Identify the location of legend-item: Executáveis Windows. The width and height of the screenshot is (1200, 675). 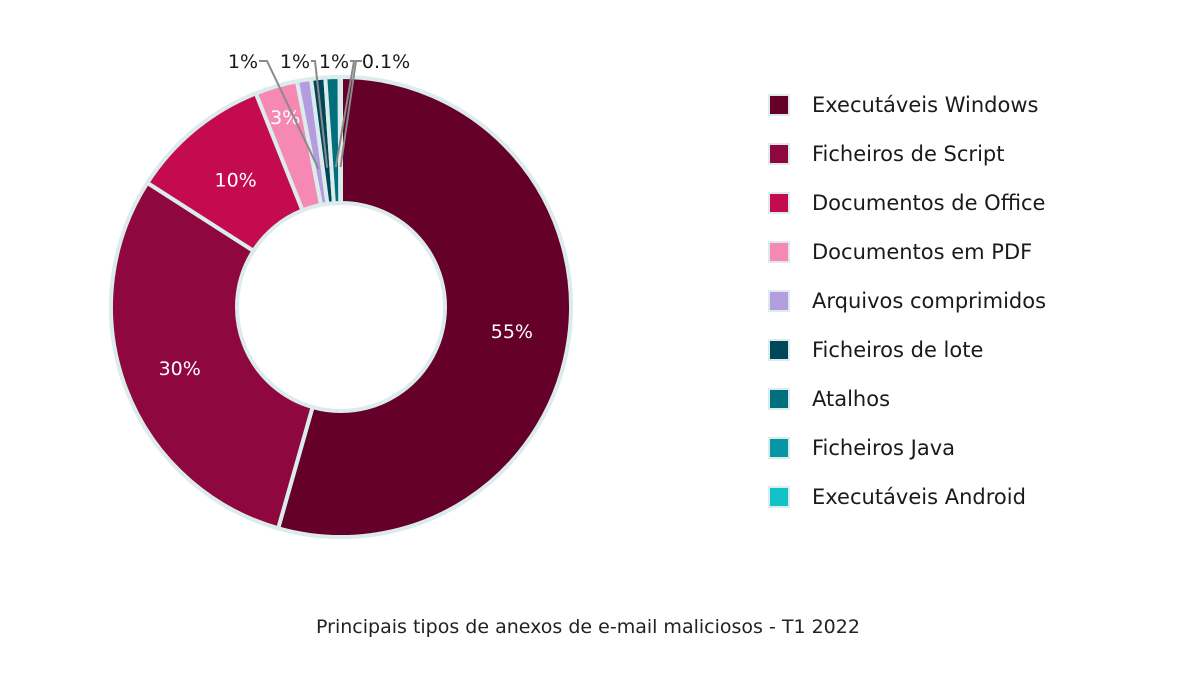
(907, 104).